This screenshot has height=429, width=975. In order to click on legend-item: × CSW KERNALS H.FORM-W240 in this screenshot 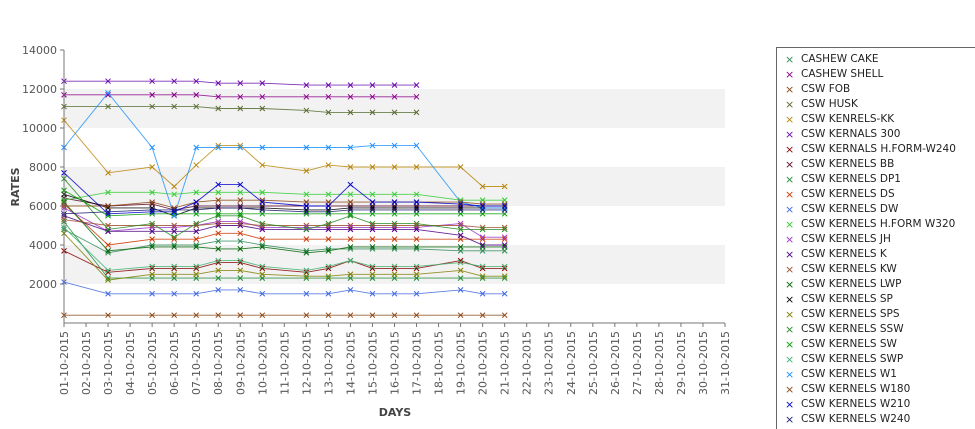, I will do `click(876, 149)`.